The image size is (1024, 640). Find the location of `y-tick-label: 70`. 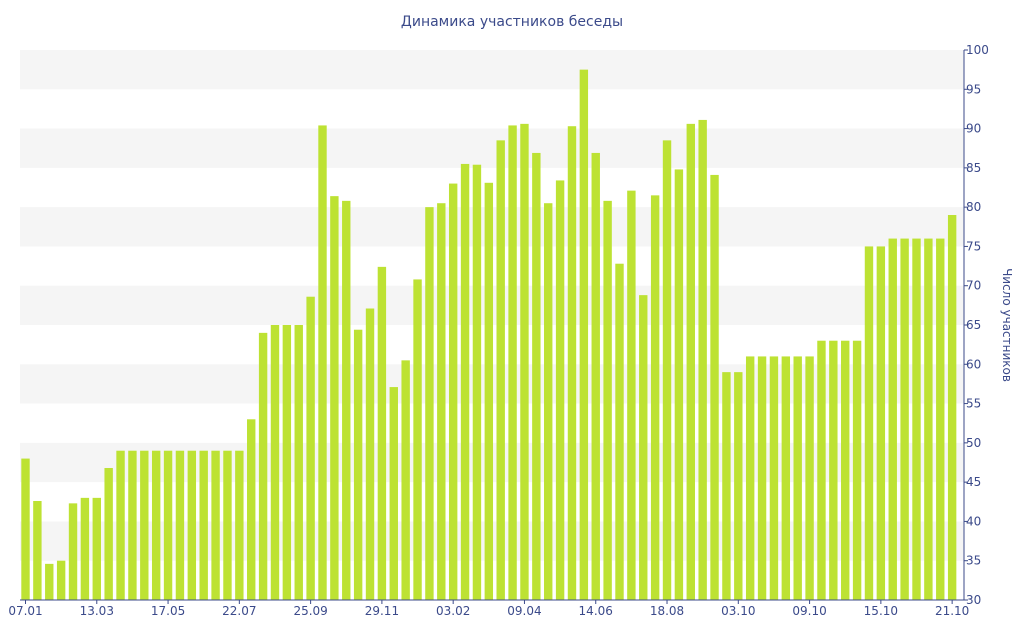

y-tick-label: 70 is located at coordinates (973, 286).